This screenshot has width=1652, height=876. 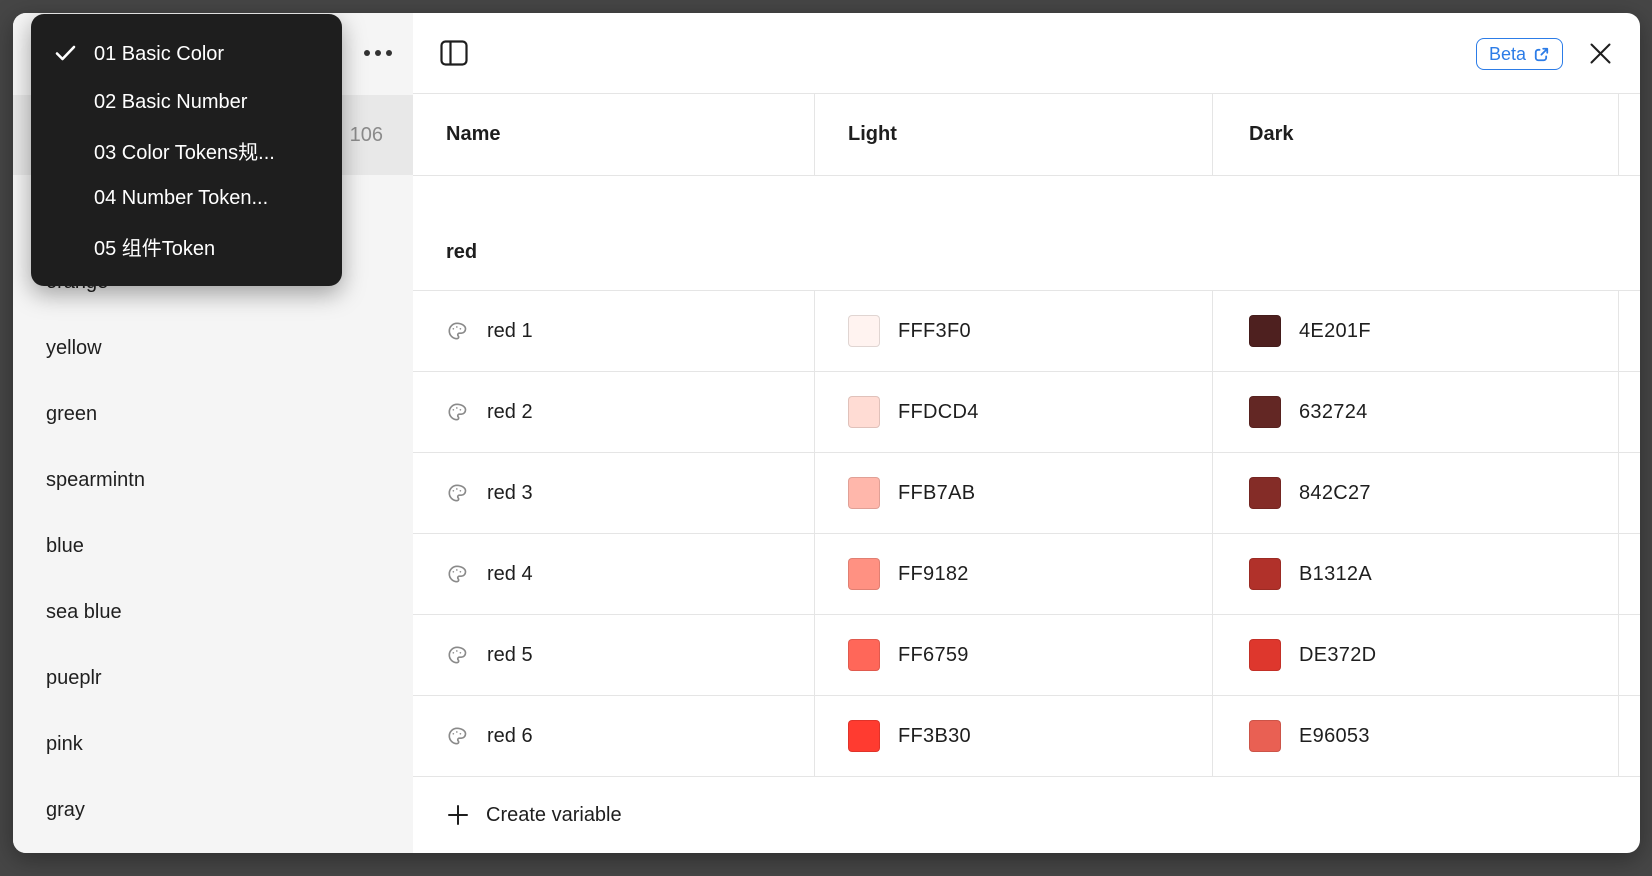 I want to click on sidebar-item-blue: blue, so click(x=213, y=546).